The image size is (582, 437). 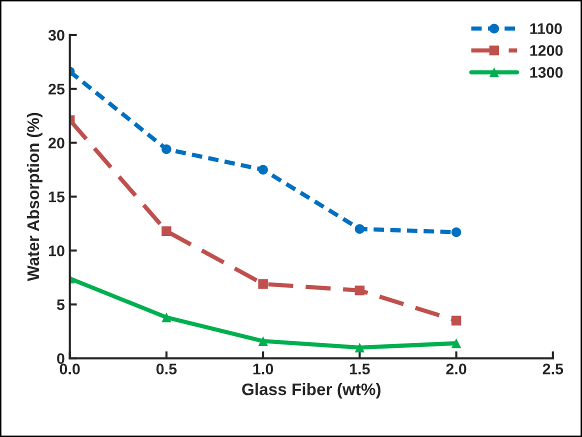 What do you see at coordinates (546, 50) in the screenshot?
I see `legend-label: 1200` at bounding box center [546, 50].